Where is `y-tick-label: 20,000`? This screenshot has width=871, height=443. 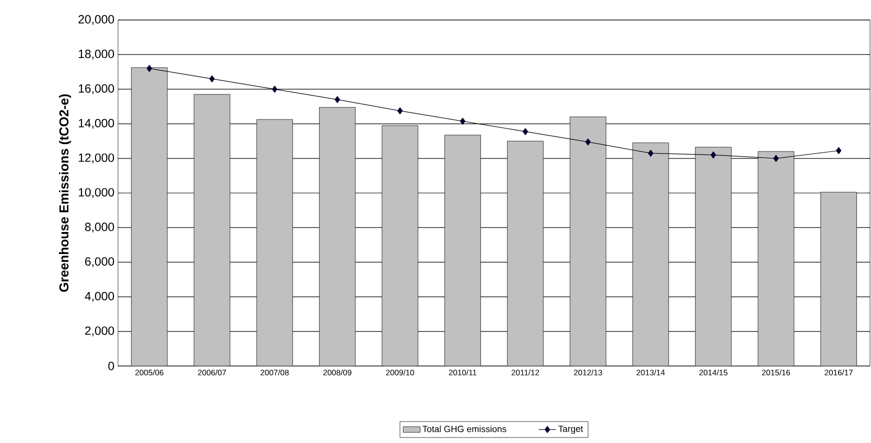 y-tick-label: 20,000 is located at coordinates (96, 20).